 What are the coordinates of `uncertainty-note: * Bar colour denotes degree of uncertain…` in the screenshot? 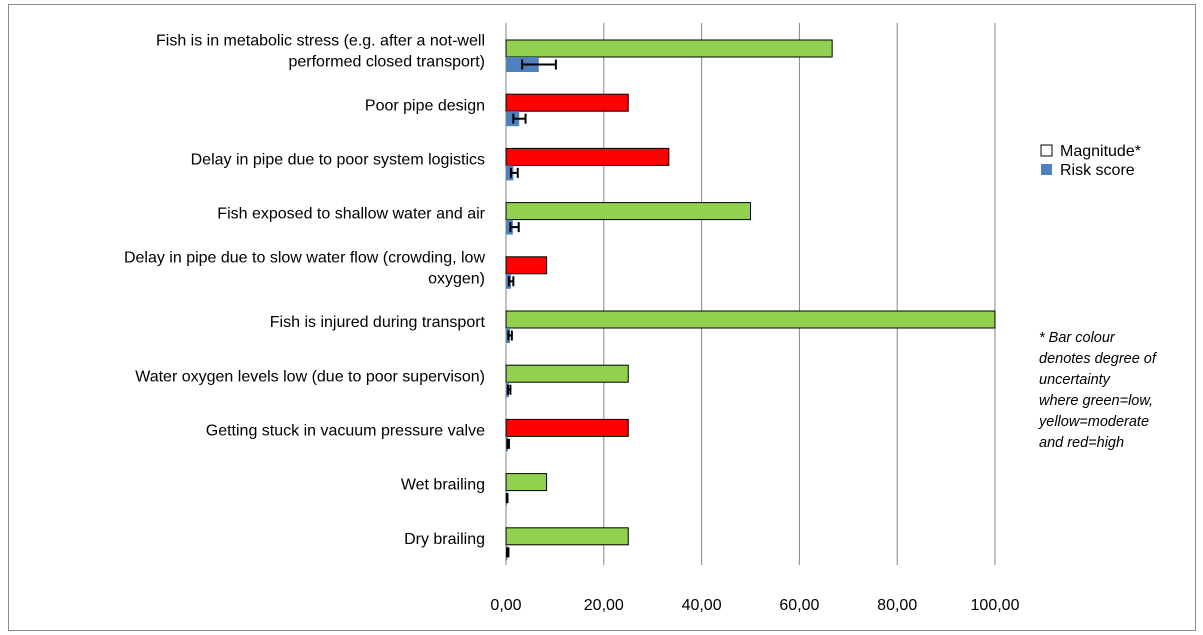 It's located at (1099, 391).